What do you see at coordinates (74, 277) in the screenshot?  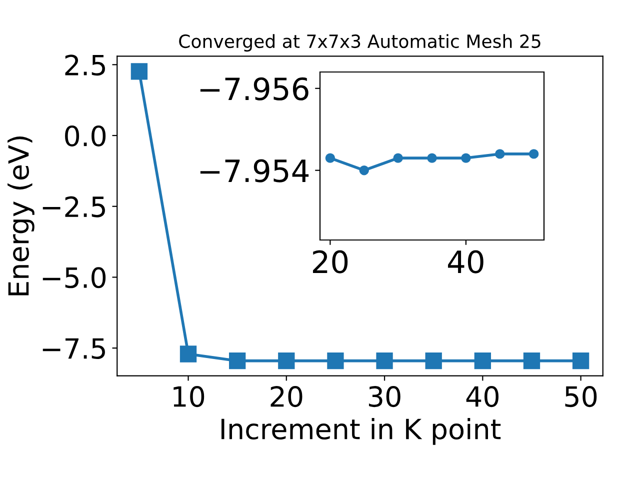 I see `y-tick-label: −5.0` at bounding box center [74, 277].